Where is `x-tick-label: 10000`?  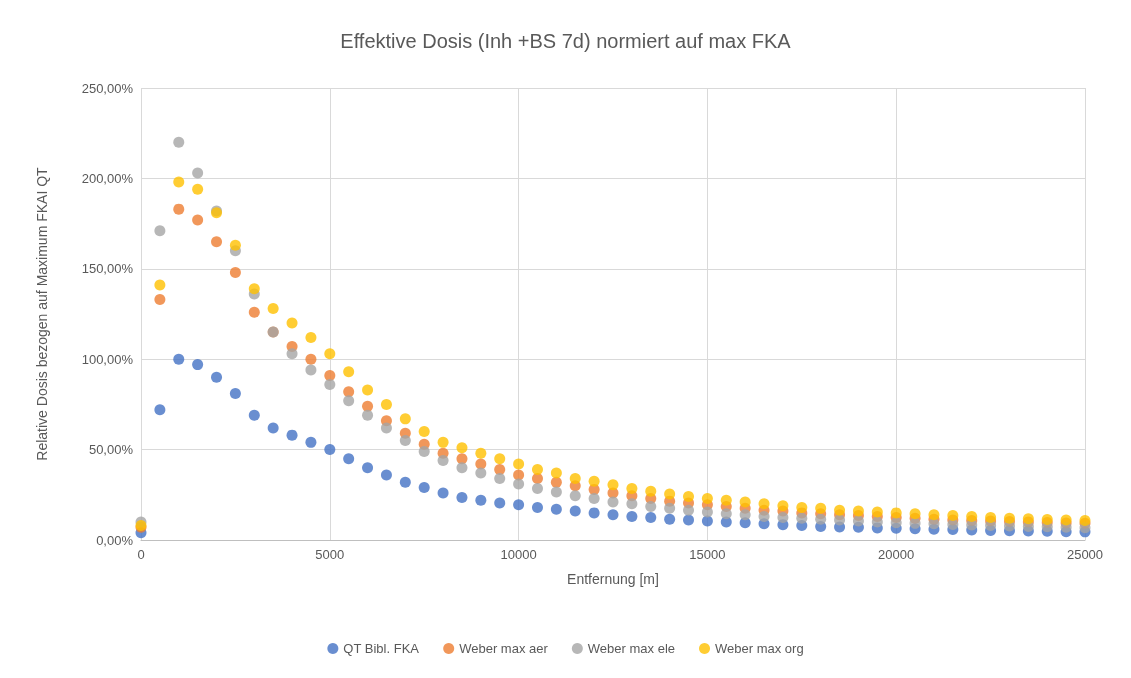 x-tick-label: 10000 is located at coordinates (518, 554).